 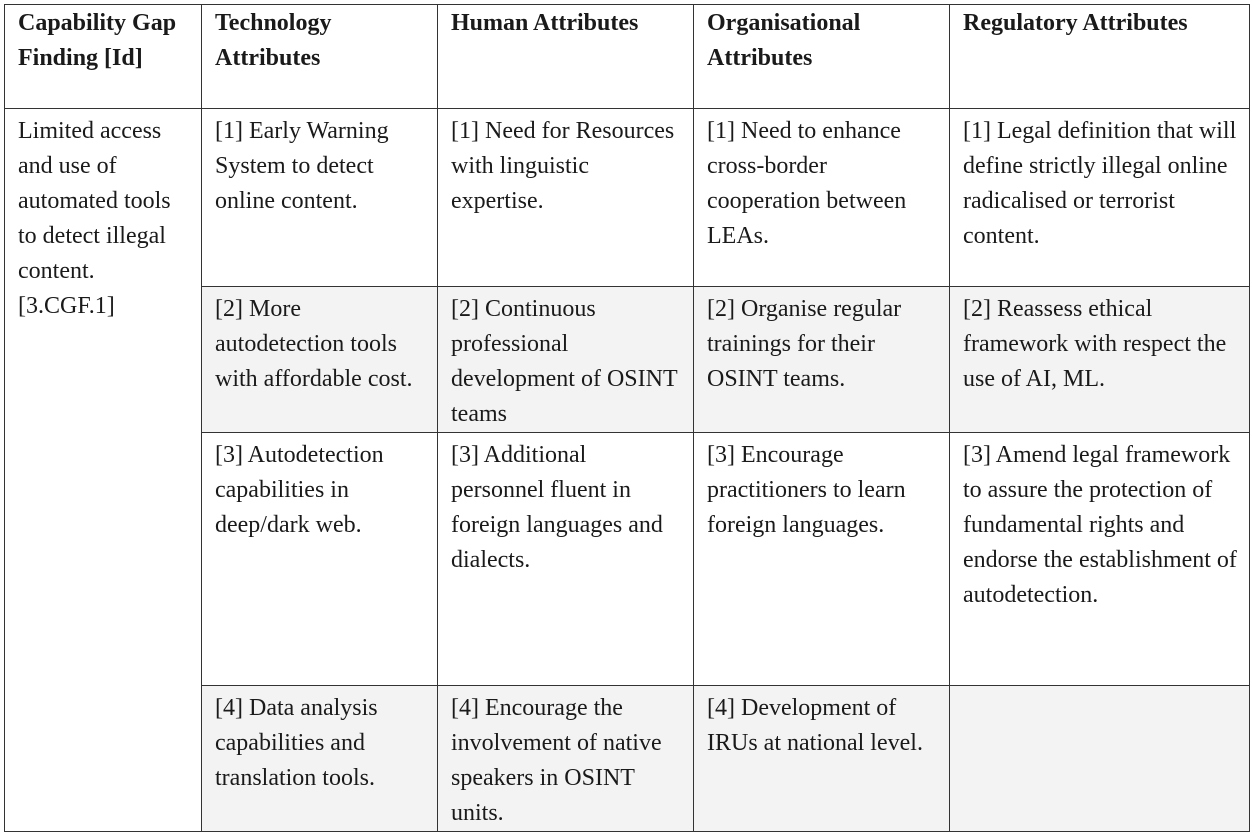 I want to click on header-human-attributes: Human Attributes, so click(x=565, y=56).